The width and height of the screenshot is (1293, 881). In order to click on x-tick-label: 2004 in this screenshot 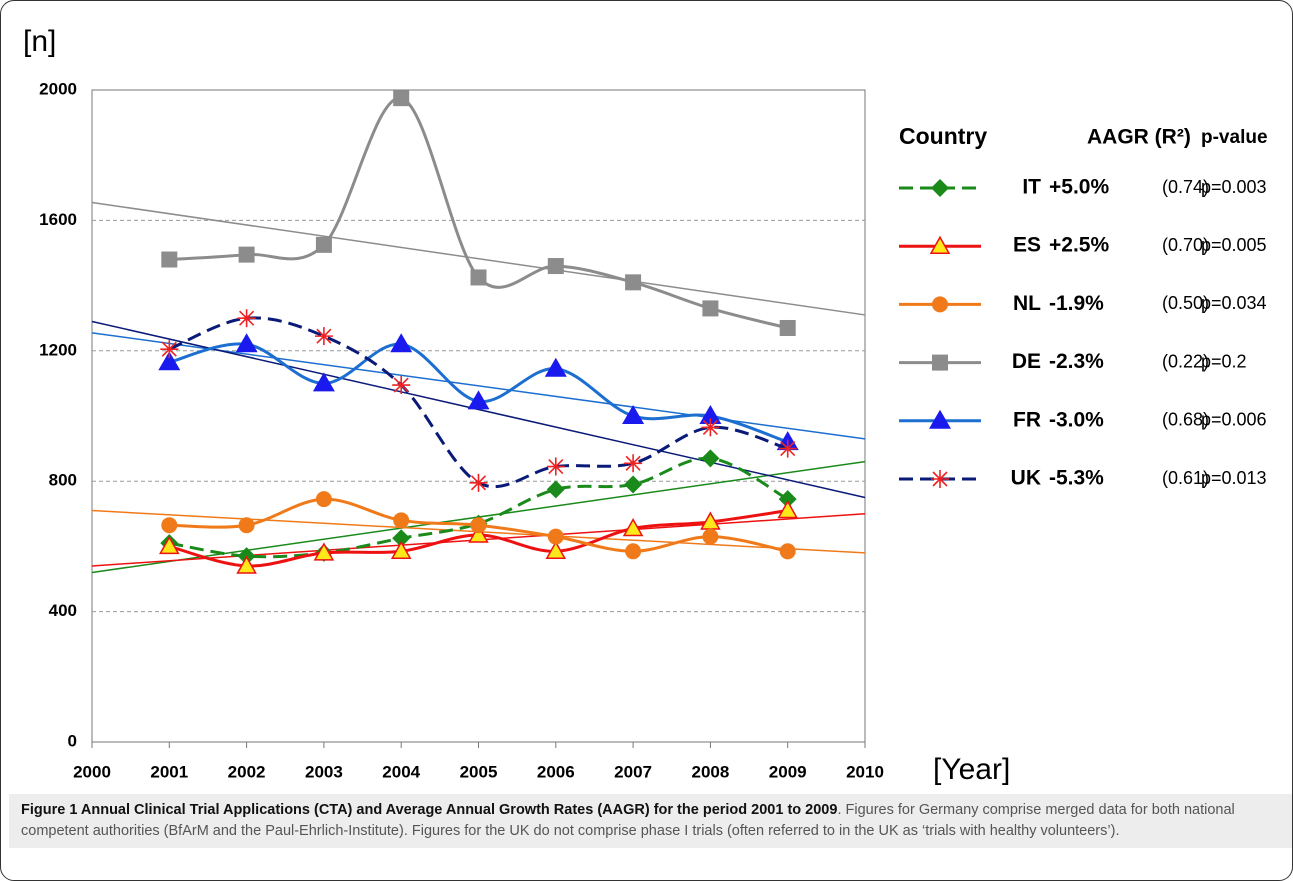, I will do `click(401, 771)`.